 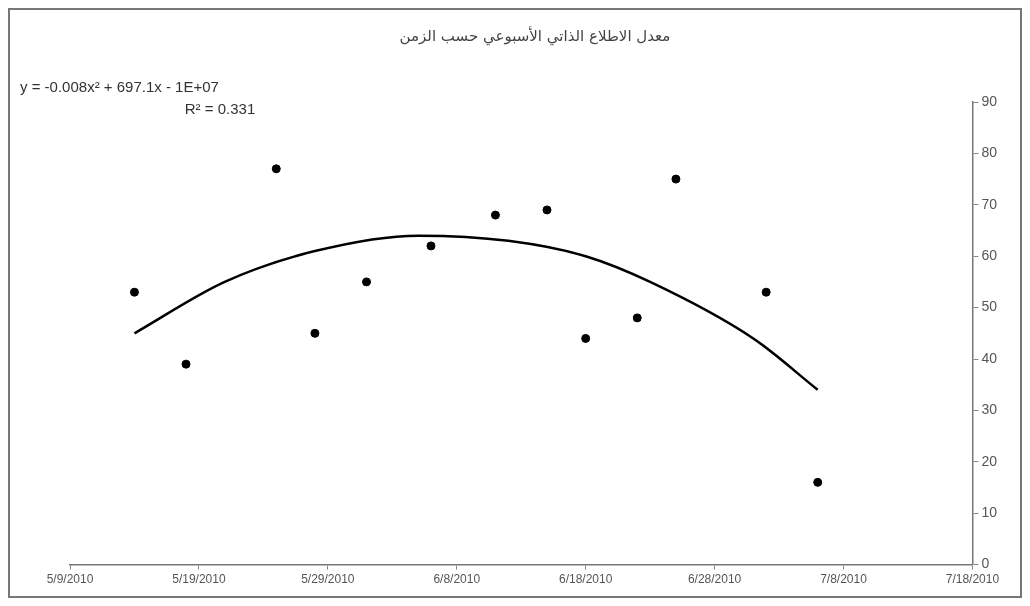 I want to click on y-tick-label: 70, so click(x=989, y=203).